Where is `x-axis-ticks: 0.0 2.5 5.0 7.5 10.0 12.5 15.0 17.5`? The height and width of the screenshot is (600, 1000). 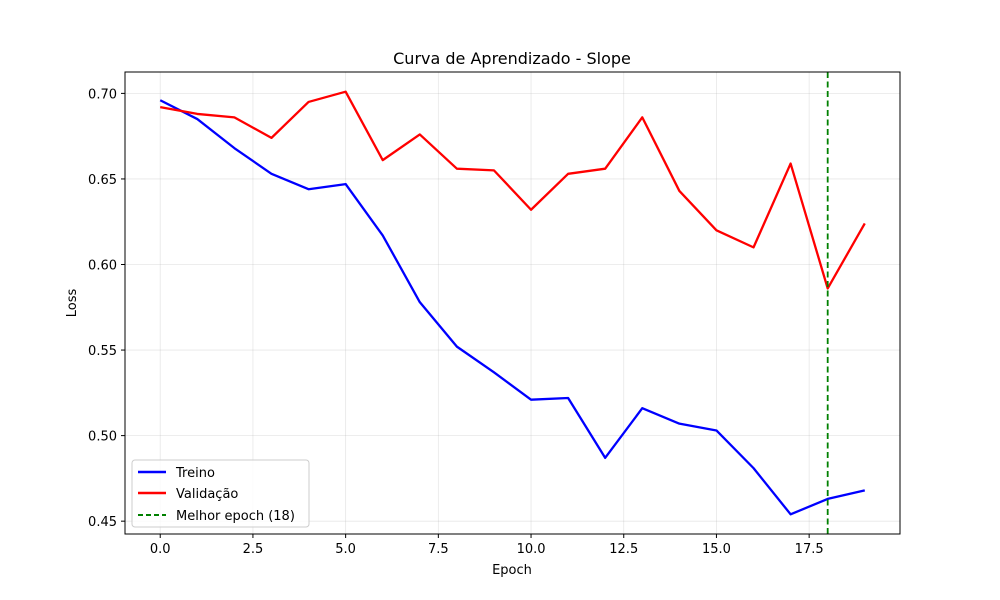
x-axis-ticks: 0.0 2.5 5.0 7.5 10.0 12.5 15.0 17.5 is located at coordinates (487, 545).